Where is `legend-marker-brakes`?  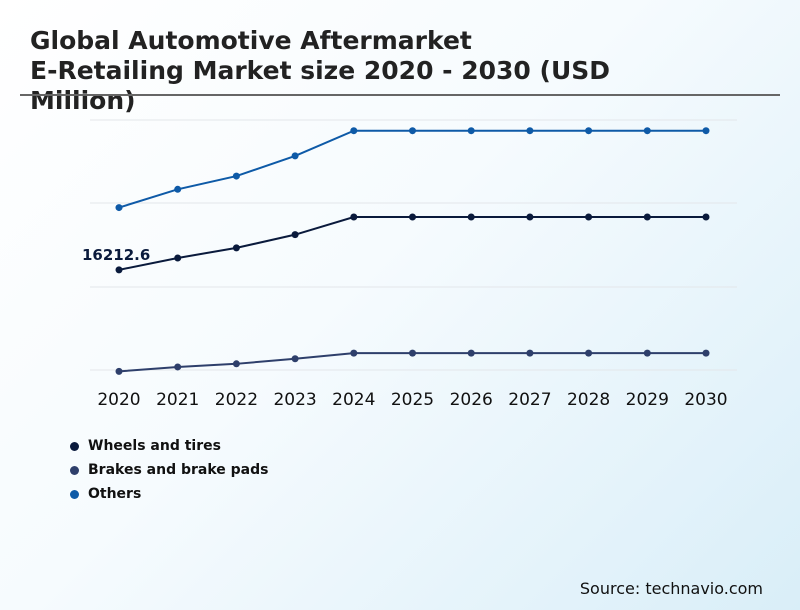 legend-marker-brakes is located at coordinates (74, 470).